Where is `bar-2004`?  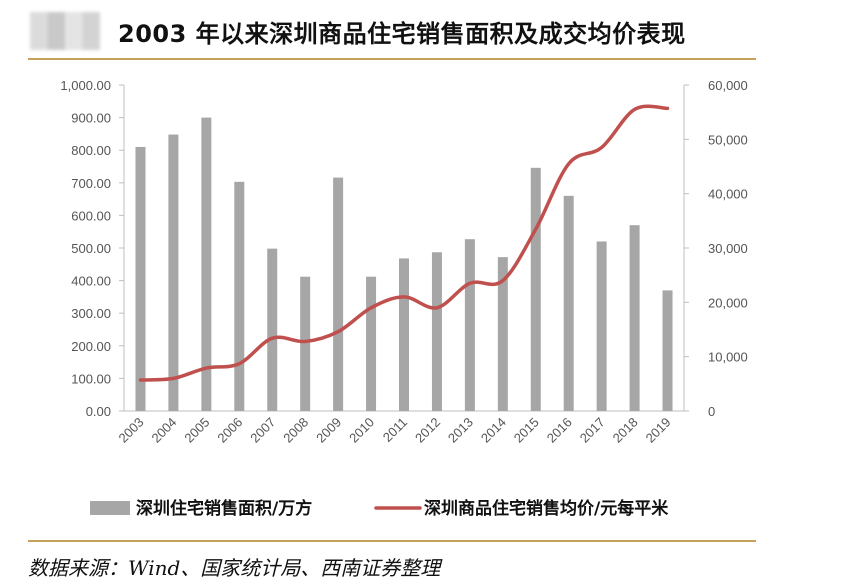
bar-2004 is located at coordinates (173, 272).